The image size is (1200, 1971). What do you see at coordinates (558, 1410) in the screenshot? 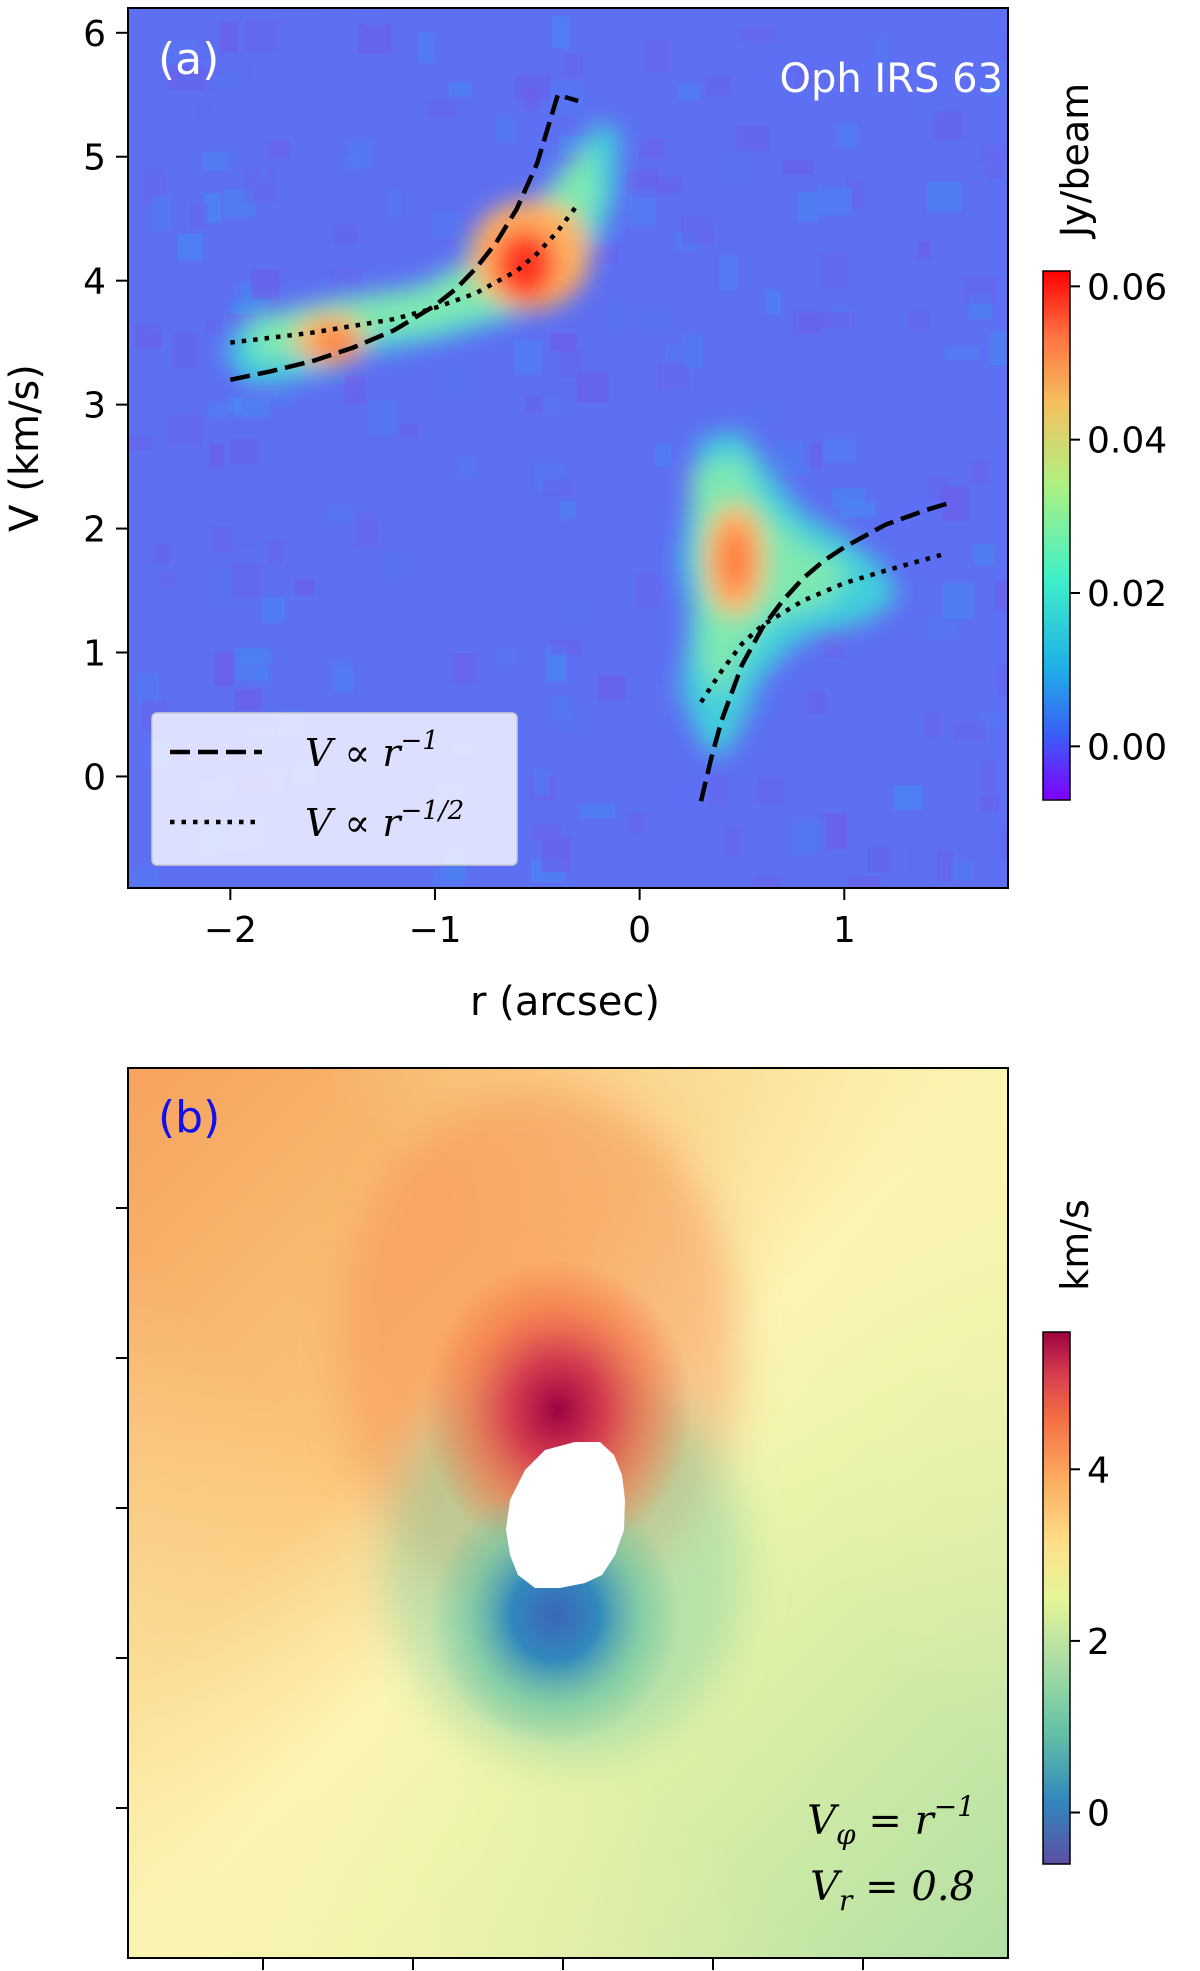
I see `redshifted-lobe` at bounding box center [558, 1410].